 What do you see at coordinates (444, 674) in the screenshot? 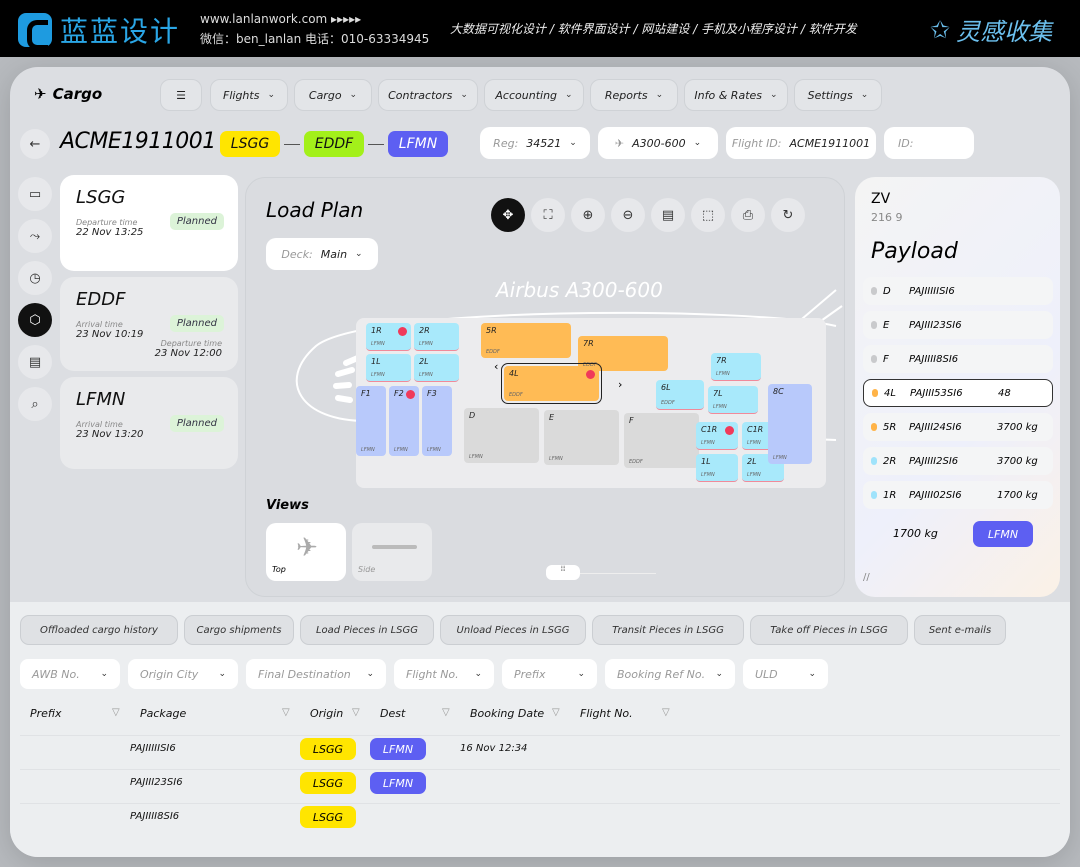
I see `filter-flight-no-: Flight No. ⌄` at bounding box center [444, 674].